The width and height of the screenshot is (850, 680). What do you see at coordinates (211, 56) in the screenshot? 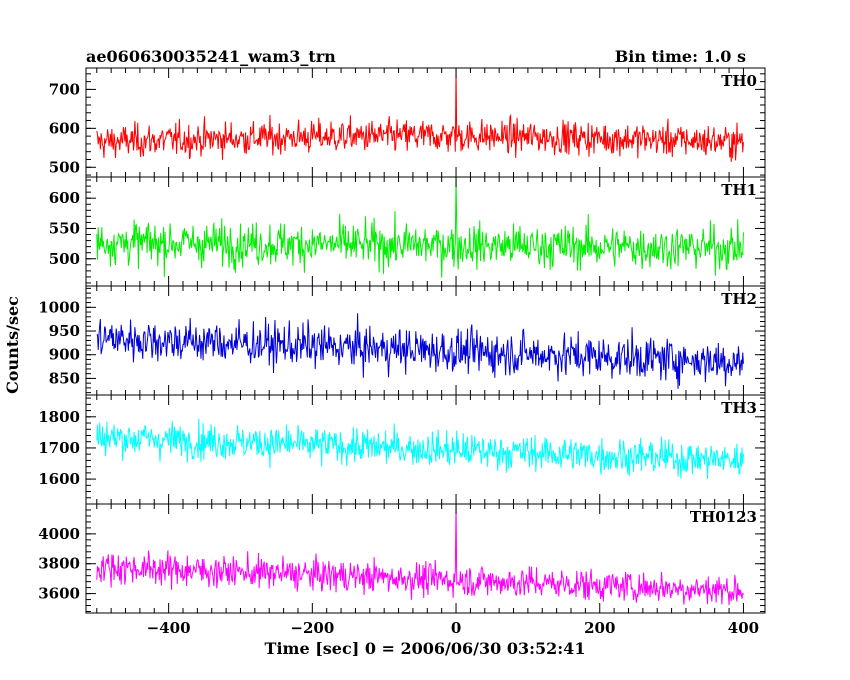
I see `chart-title: ae060630035241_wam3_trn` at bounding box center [211, 56].